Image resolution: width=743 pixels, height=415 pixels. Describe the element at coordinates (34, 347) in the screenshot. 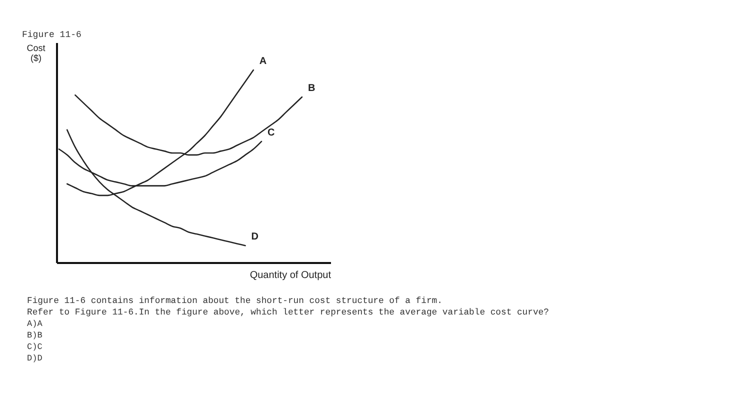

I see `text: C)C` at that location.